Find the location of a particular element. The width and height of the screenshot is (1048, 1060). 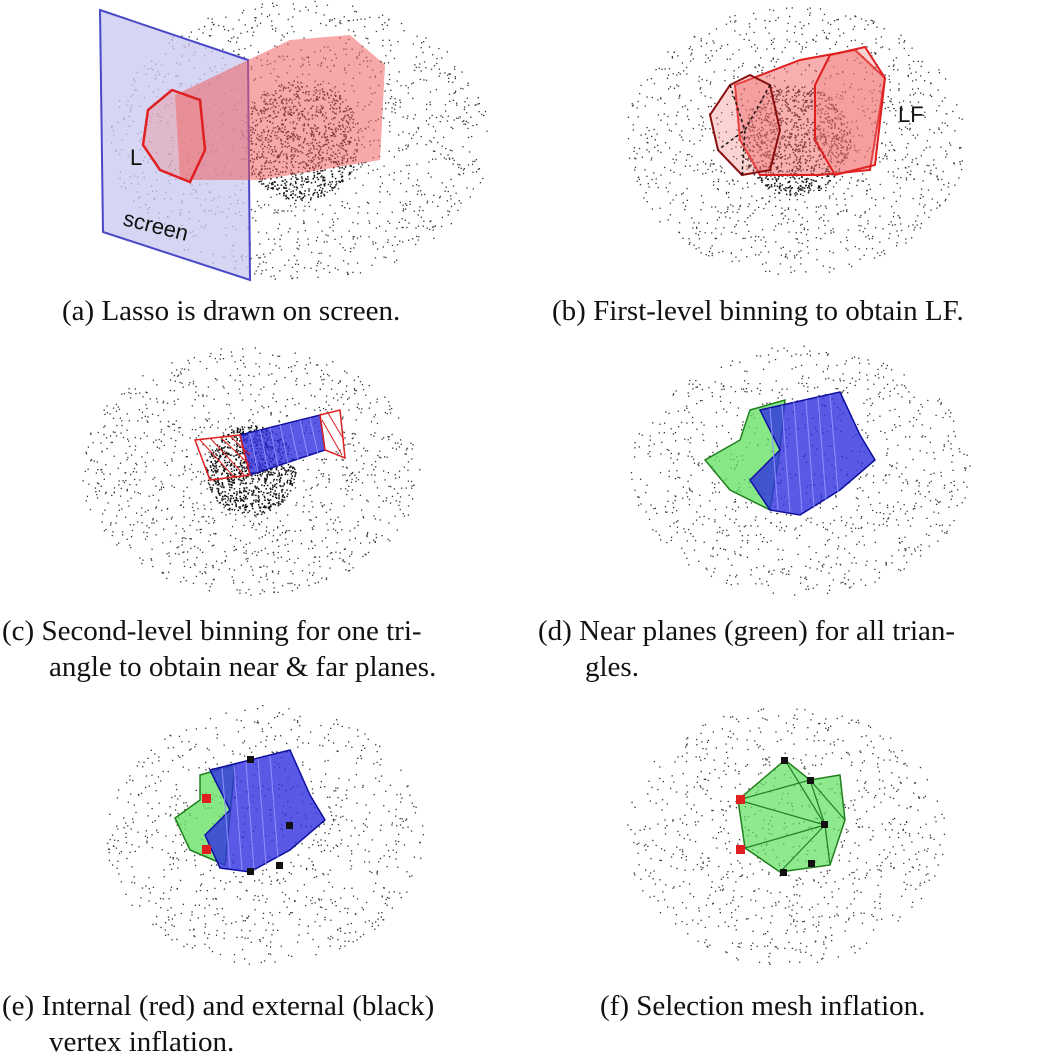

external-vertices-black-f is located at coordinates (804, 816).